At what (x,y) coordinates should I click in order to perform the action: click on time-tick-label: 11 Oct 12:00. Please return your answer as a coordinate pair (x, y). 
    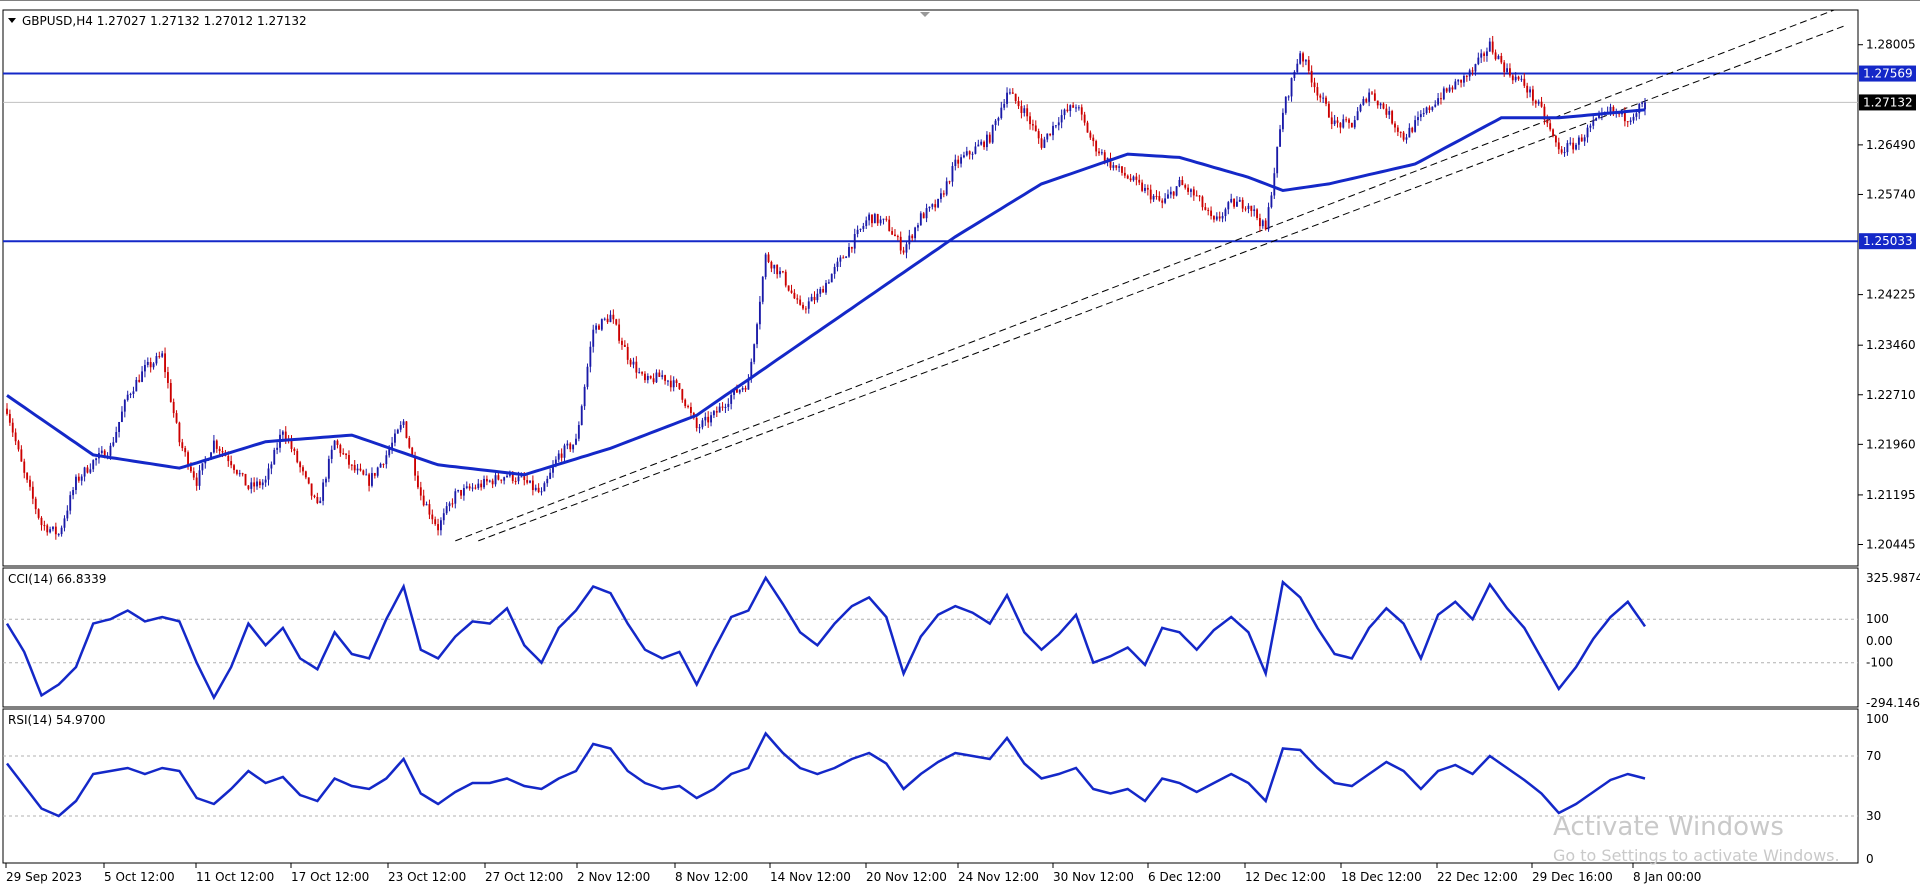
    Looking at the image, I should click on (235, 877).